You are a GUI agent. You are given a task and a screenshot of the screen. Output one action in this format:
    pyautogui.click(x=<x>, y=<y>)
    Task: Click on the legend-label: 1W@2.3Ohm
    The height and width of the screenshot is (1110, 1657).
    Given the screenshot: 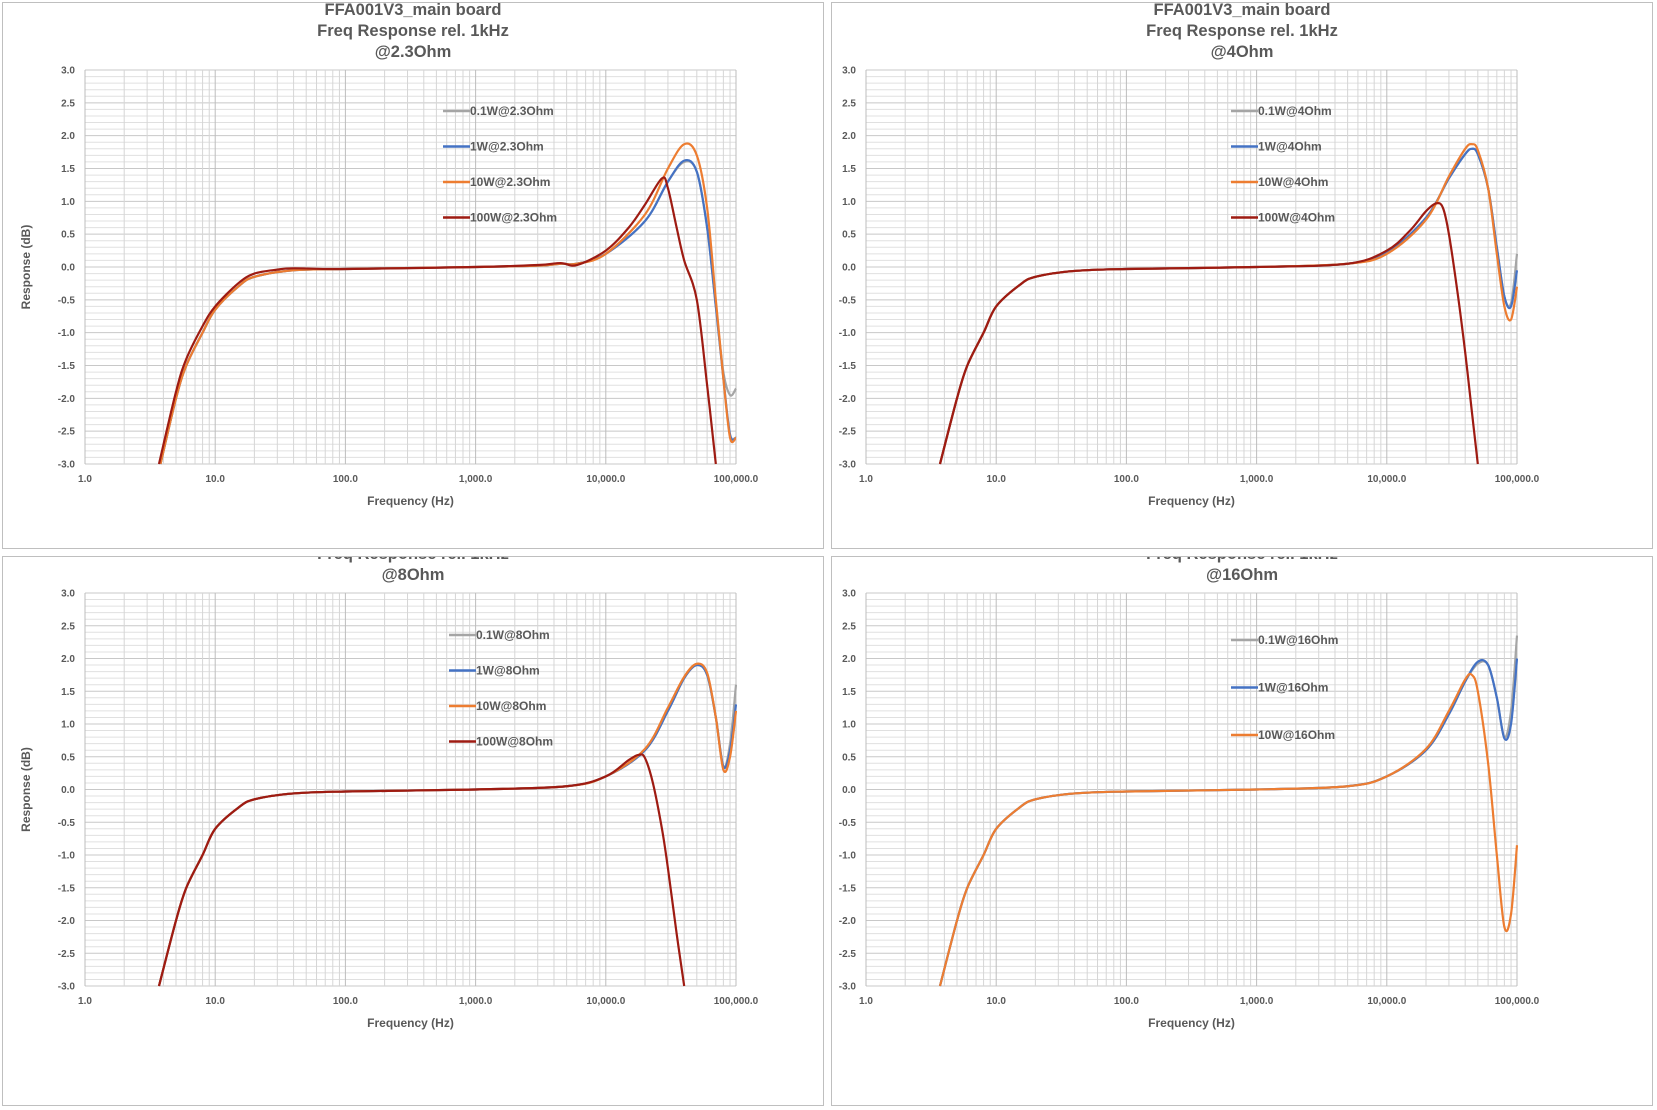 What is the action you would take?
    pyautogui.click(x=507, y=147)
    